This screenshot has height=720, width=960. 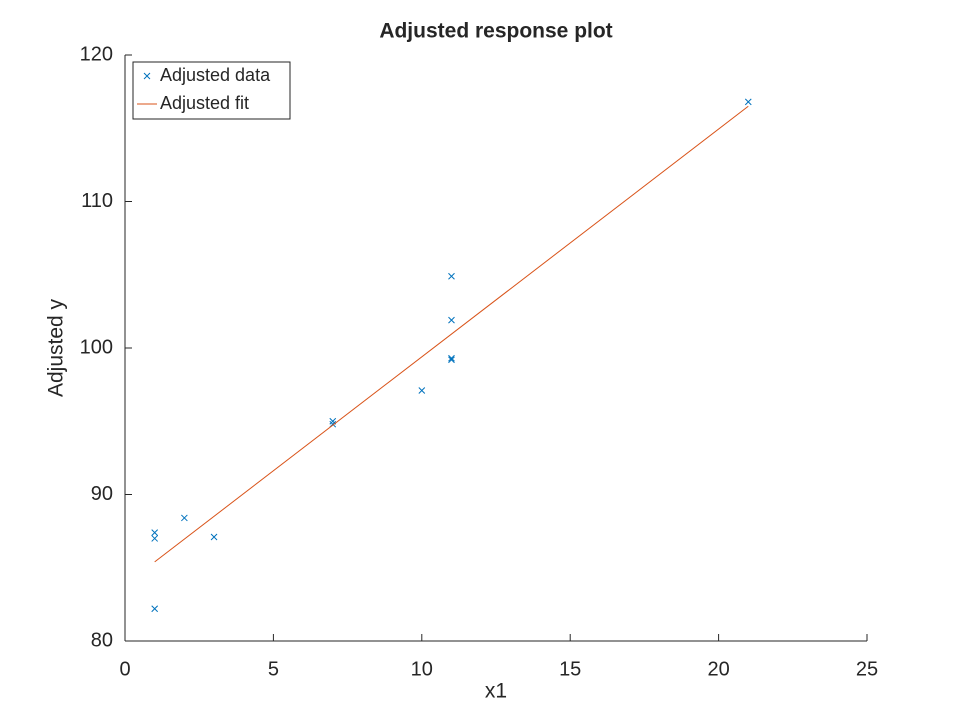 What do you see at coordinates (273, 669) in the screenshot?
I see `x-tick-label: 5` at bounding box center [273, 669].